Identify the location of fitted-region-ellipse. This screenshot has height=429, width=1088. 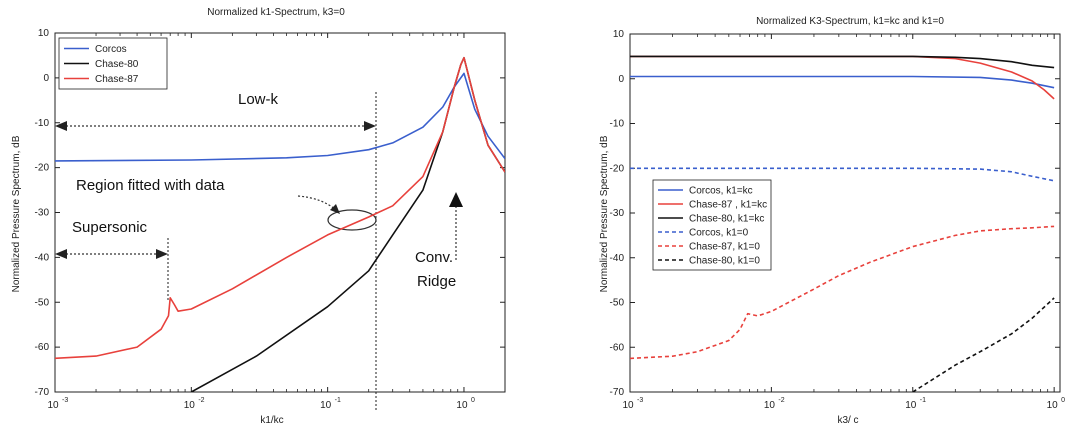
(352, 220).